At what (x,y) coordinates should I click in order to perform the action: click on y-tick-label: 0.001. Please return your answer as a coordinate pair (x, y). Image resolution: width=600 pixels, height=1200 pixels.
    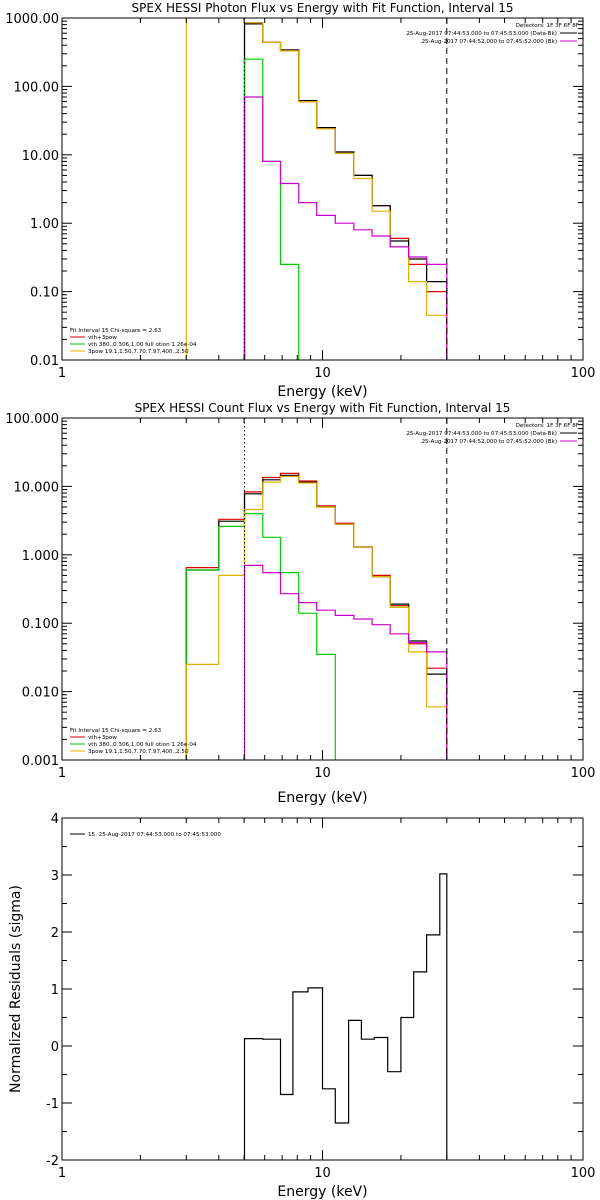
    Looking at the image, I should click on (40, 761).